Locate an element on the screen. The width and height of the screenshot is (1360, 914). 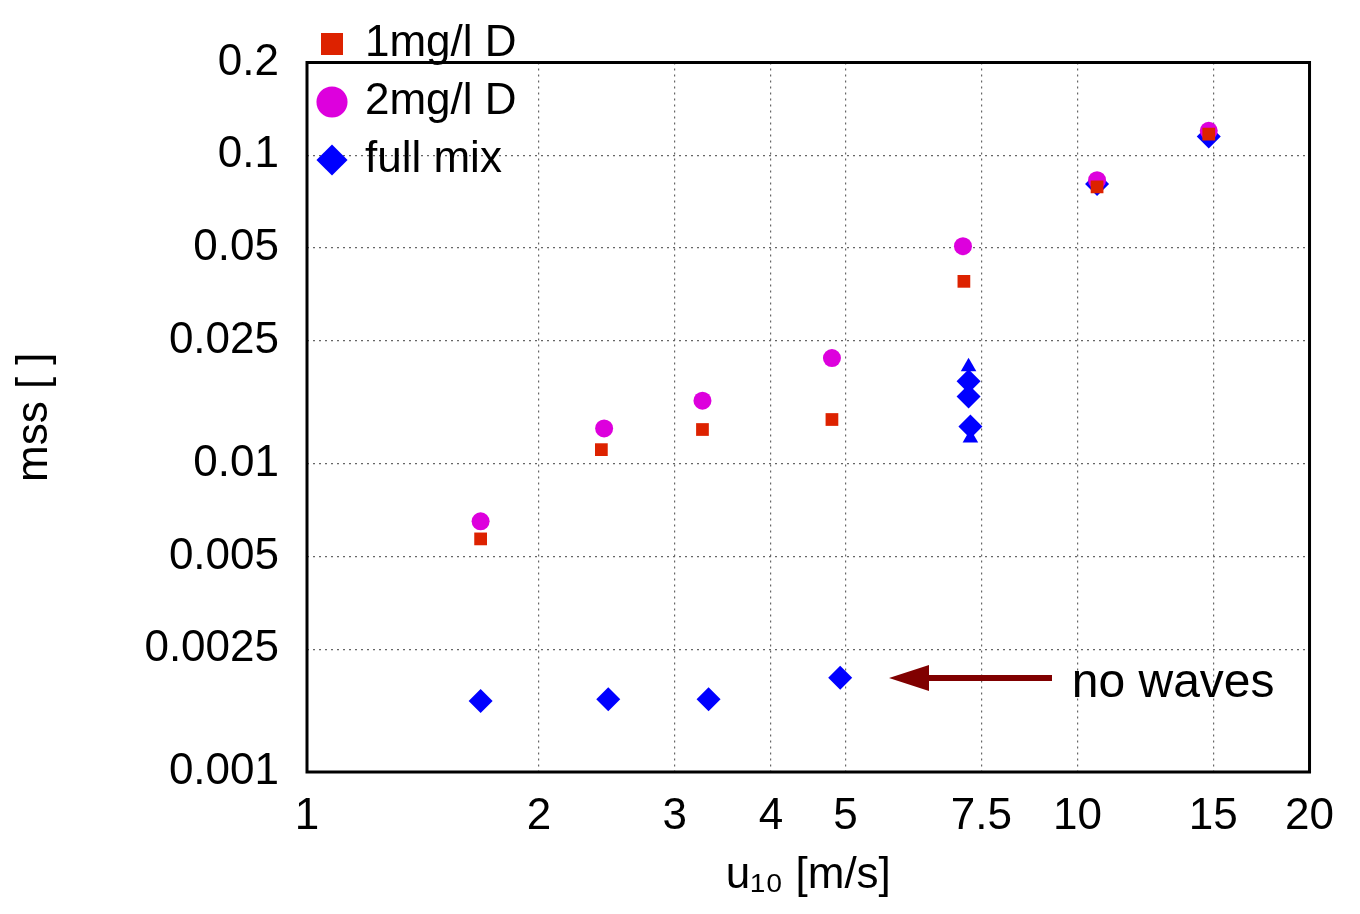
y-tick-label: 0.025 is located at coordinates (223, 338).